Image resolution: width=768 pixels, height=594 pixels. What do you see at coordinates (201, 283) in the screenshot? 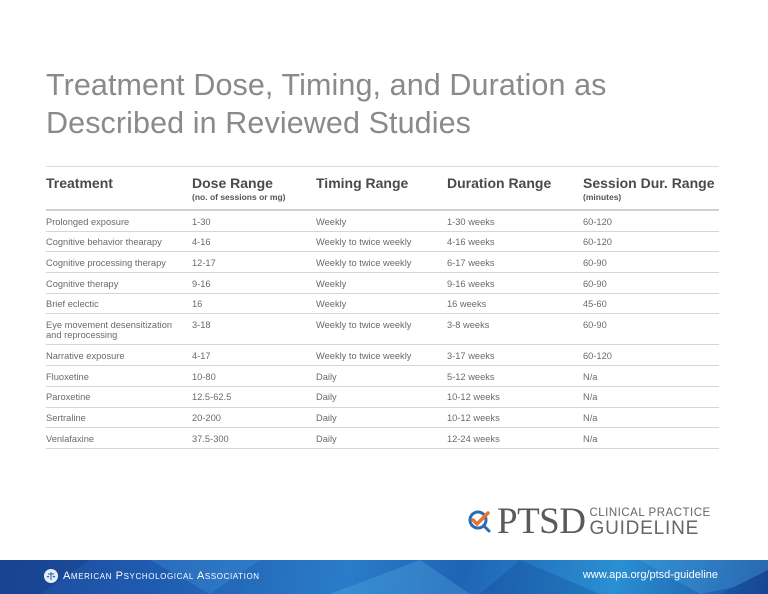
I see `cell-dose: 9-16` at bounding box center [201, 283].